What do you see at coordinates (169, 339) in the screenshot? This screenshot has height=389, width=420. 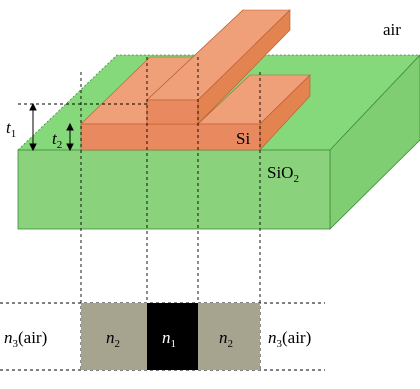 I see `n1-core-label: n1` at bounding box center [169, 339].